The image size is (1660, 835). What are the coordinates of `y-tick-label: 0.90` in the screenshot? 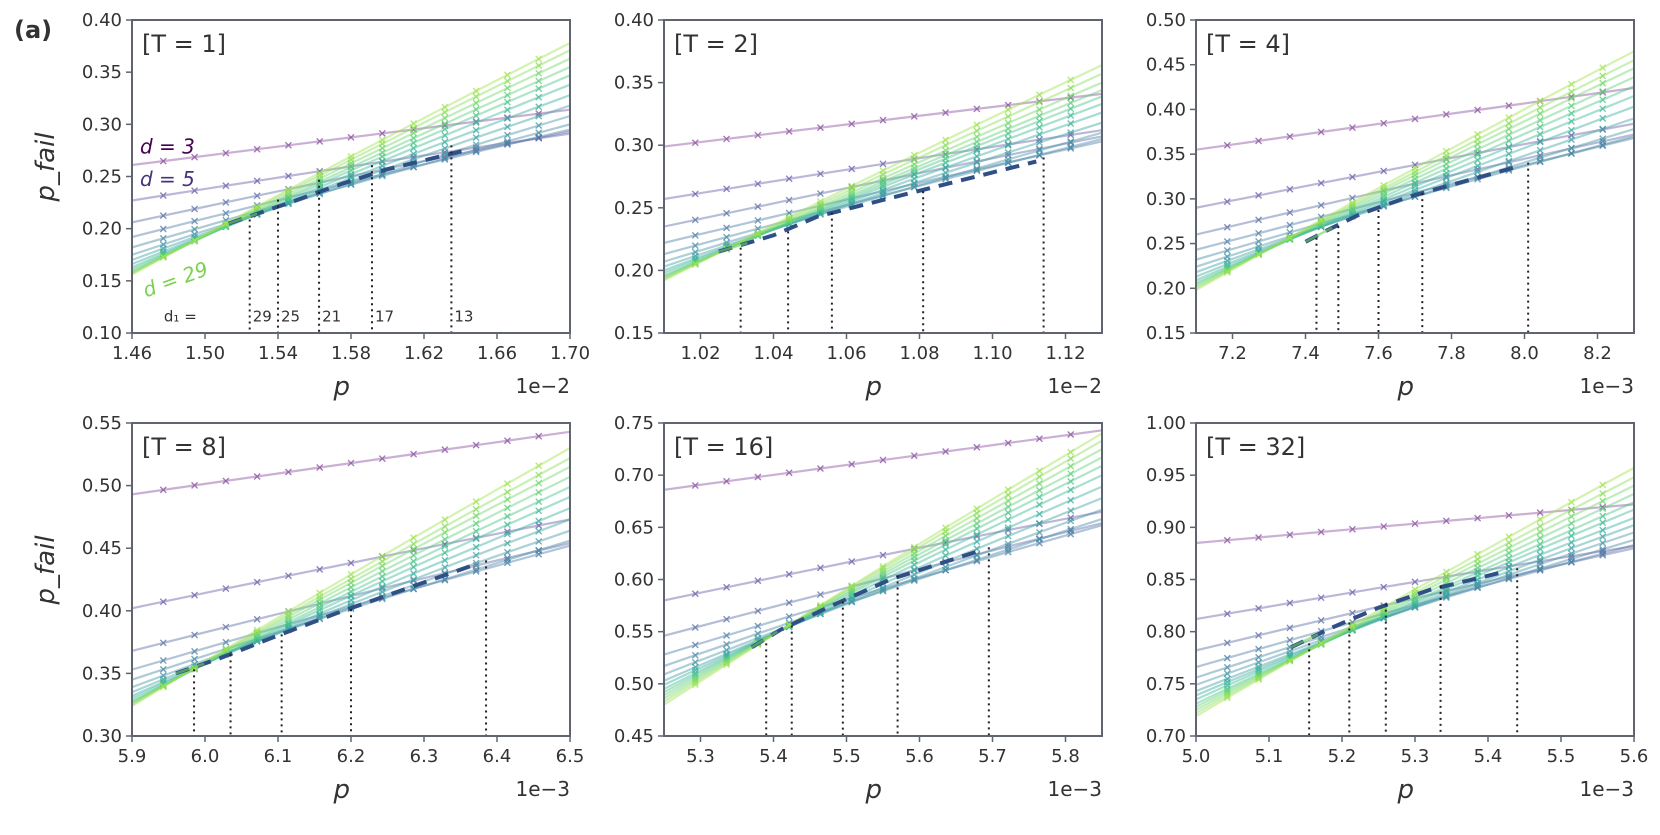 It's located at (1166, 527).